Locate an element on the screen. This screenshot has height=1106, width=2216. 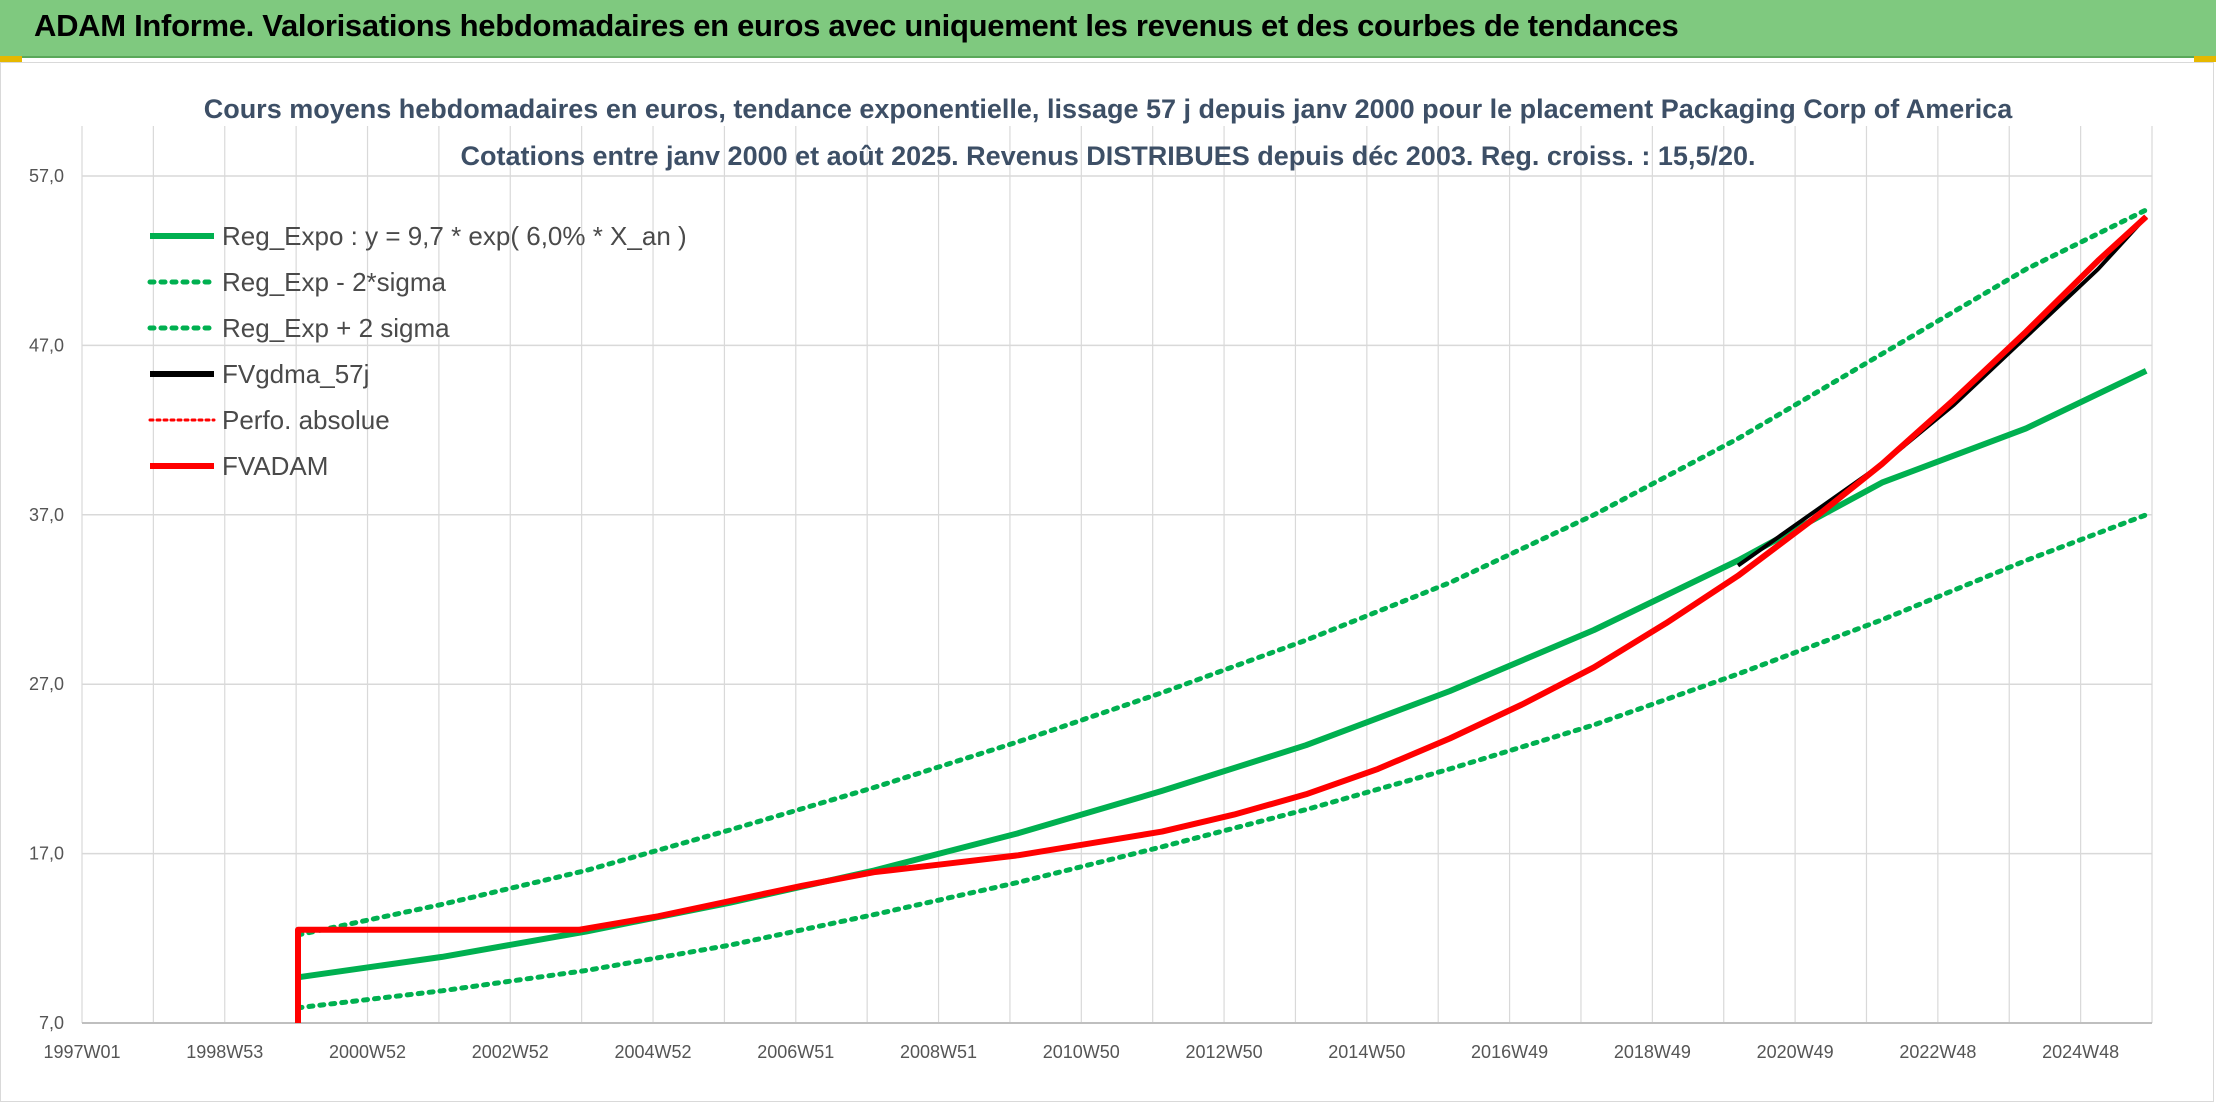
x-tick-label: 2000W52 is located at coordinates (367, 1052).